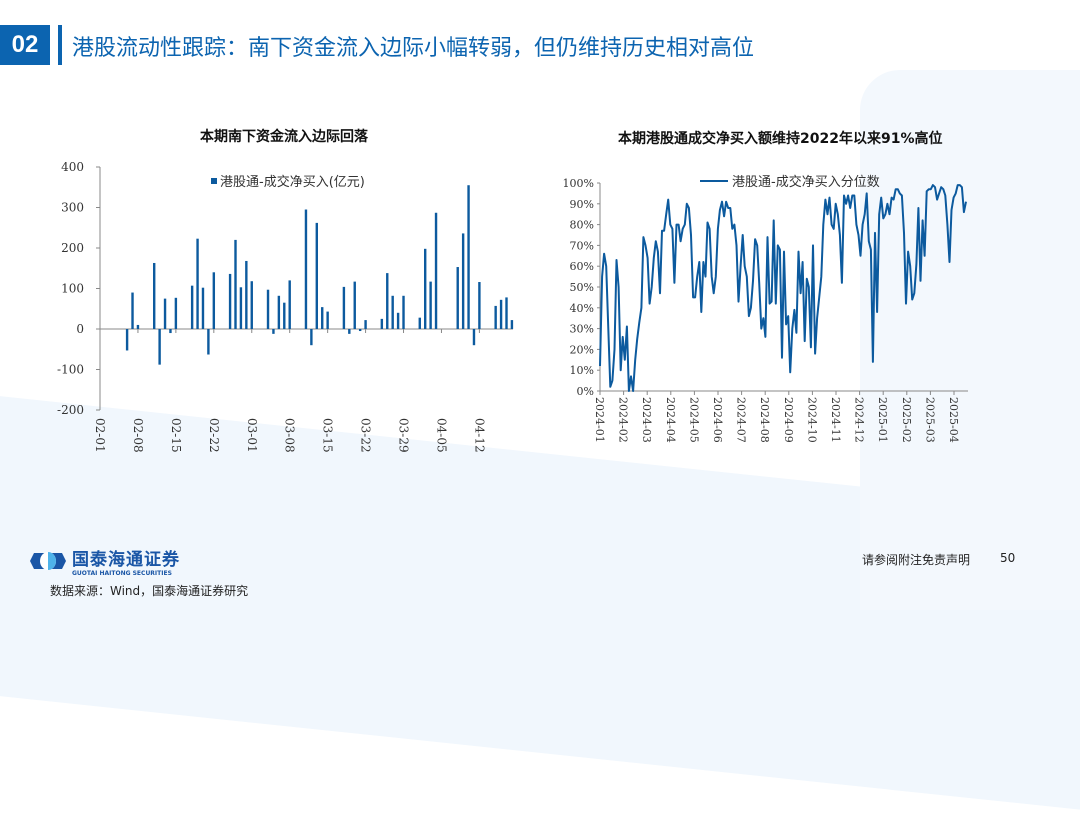 The height and width of the screenshot is (818, 1080). What do you see at coordinates (811, 420) in the screenshot?
I see `x-tick-label: 2024-10` at bounding box center [811, 420].